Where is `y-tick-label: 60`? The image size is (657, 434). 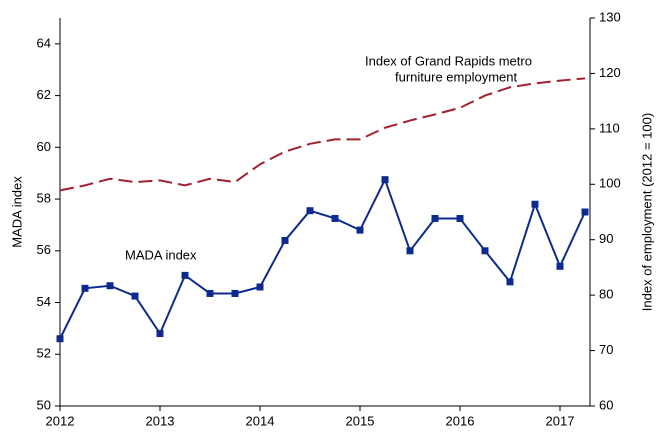
y-tick-label: 60 is located at coordinates (44, 146).